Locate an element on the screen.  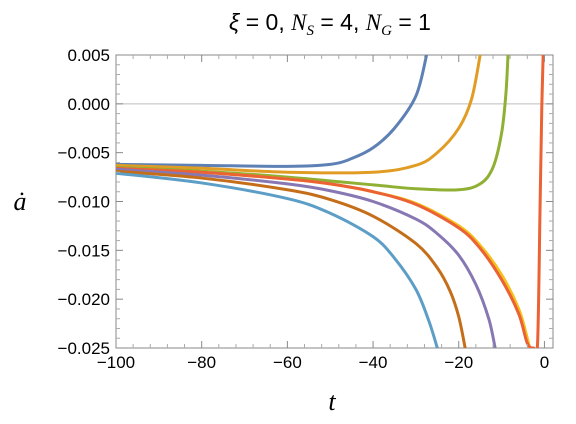
y-tick-label: −0.010 is located at coordinates (84, 202).